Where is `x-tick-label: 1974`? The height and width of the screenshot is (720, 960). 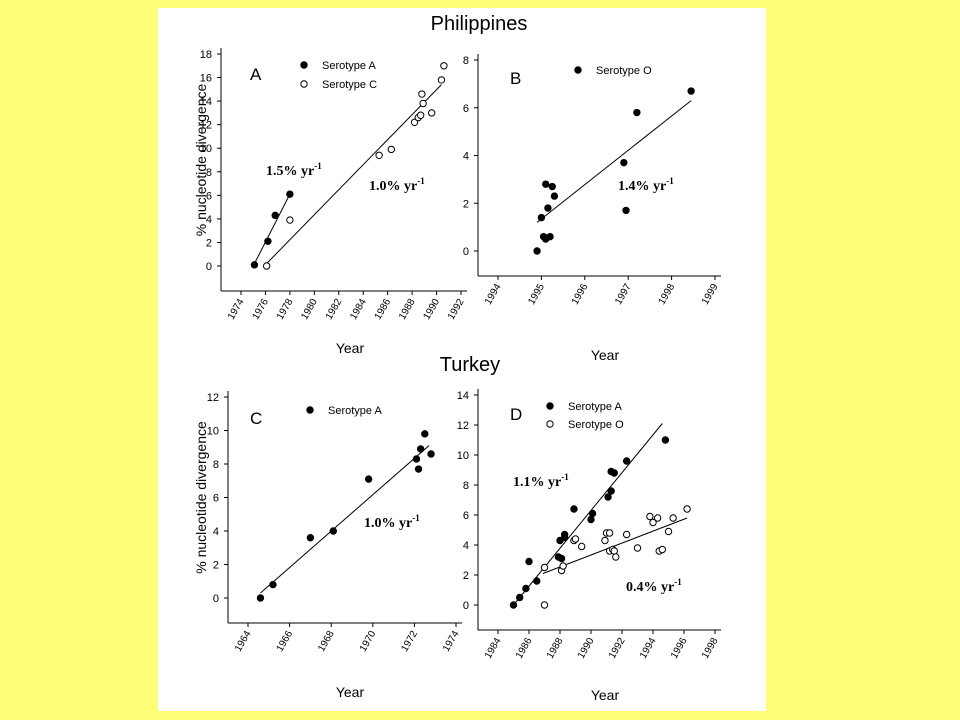
x-tick-label: 1974 is located at coordinates (451, 641).